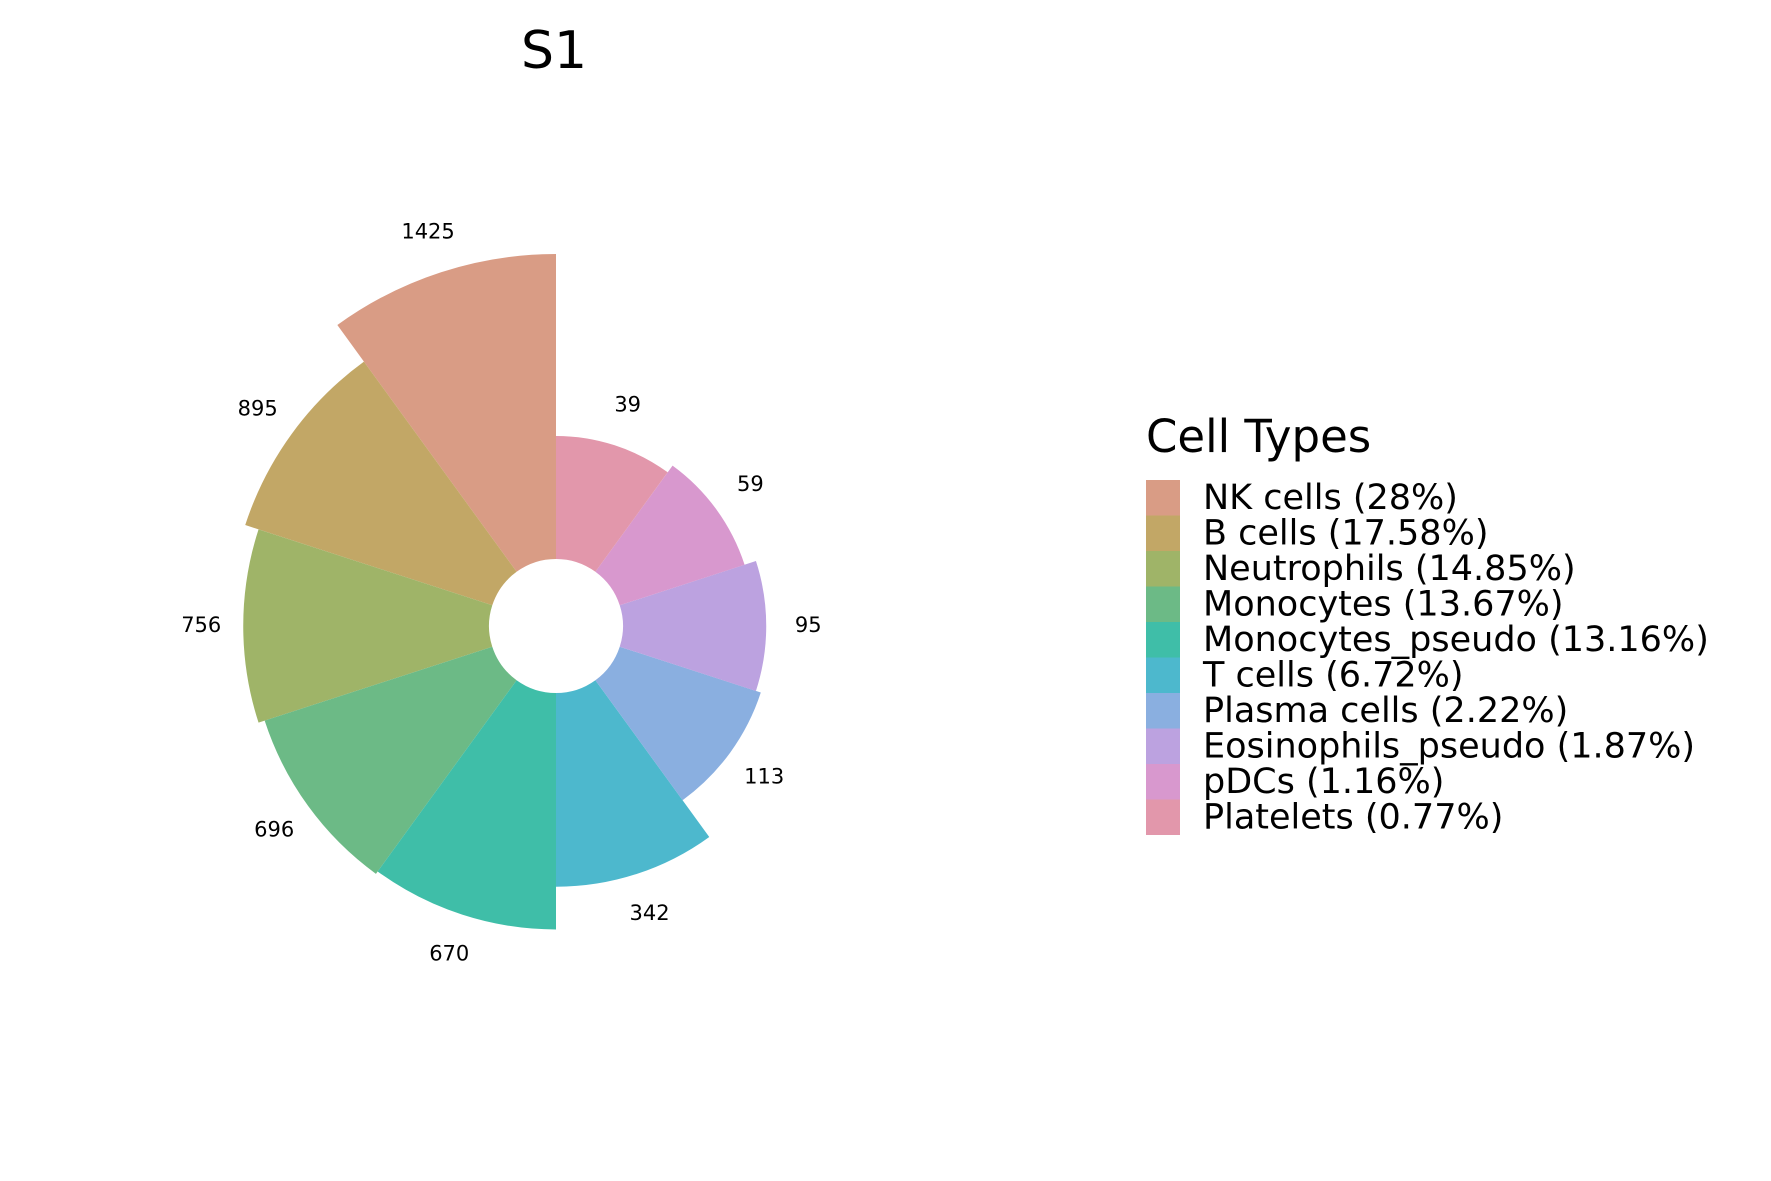 The width and height of the screenshot is (1771, 1181). I want to click on legend-label: Platelets (0.77%), so click(1353, 817).